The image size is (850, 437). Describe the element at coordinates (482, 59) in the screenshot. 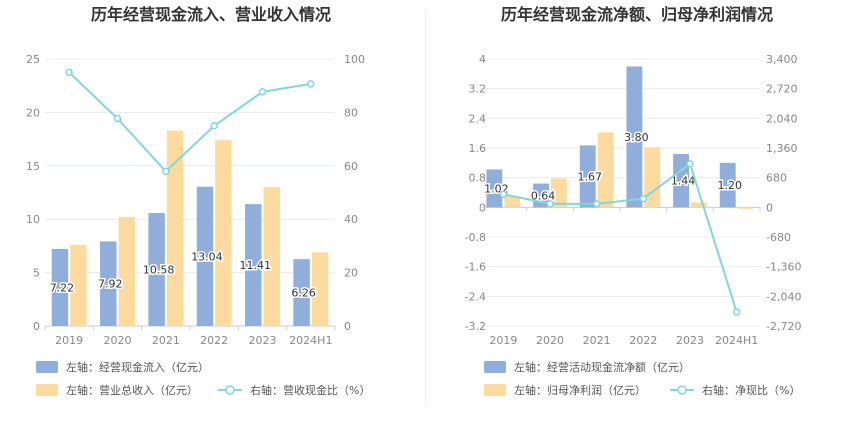

I see `y-left-tick-label: 4` at that location.